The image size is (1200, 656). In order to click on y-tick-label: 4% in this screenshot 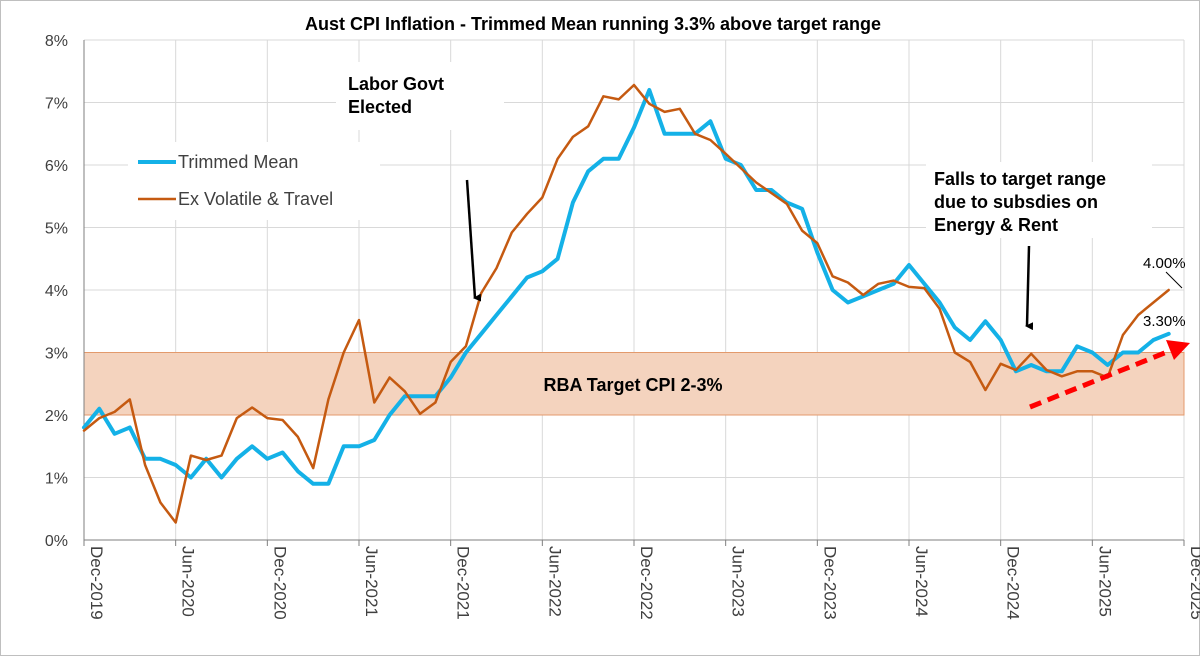, I will do `click(56, 291)`.